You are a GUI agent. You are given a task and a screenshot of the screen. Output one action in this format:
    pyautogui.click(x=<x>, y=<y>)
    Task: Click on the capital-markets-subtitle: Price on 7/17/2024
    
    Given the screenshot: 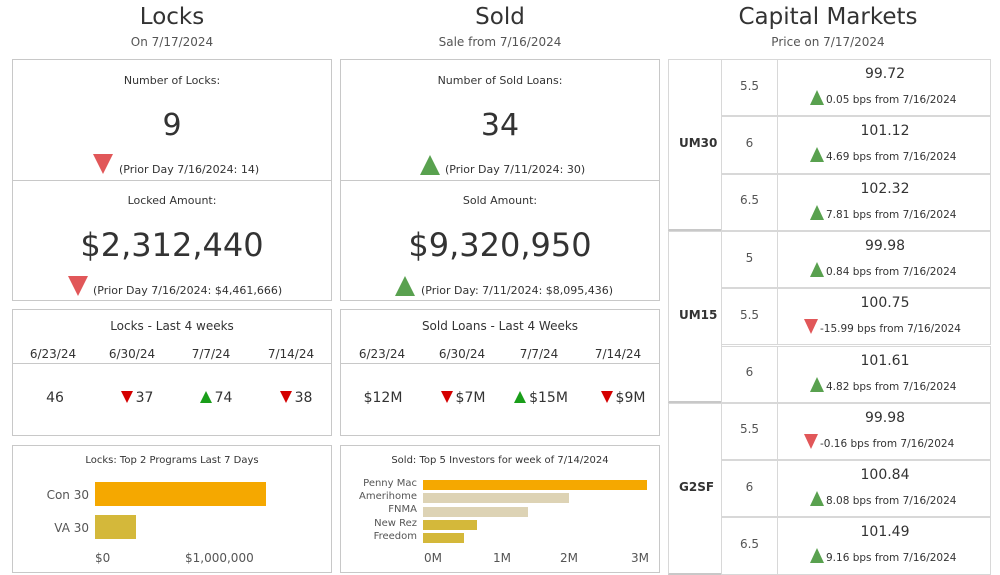 What is the action you would take?
    pyautogui.click(x=828, y=42)
    